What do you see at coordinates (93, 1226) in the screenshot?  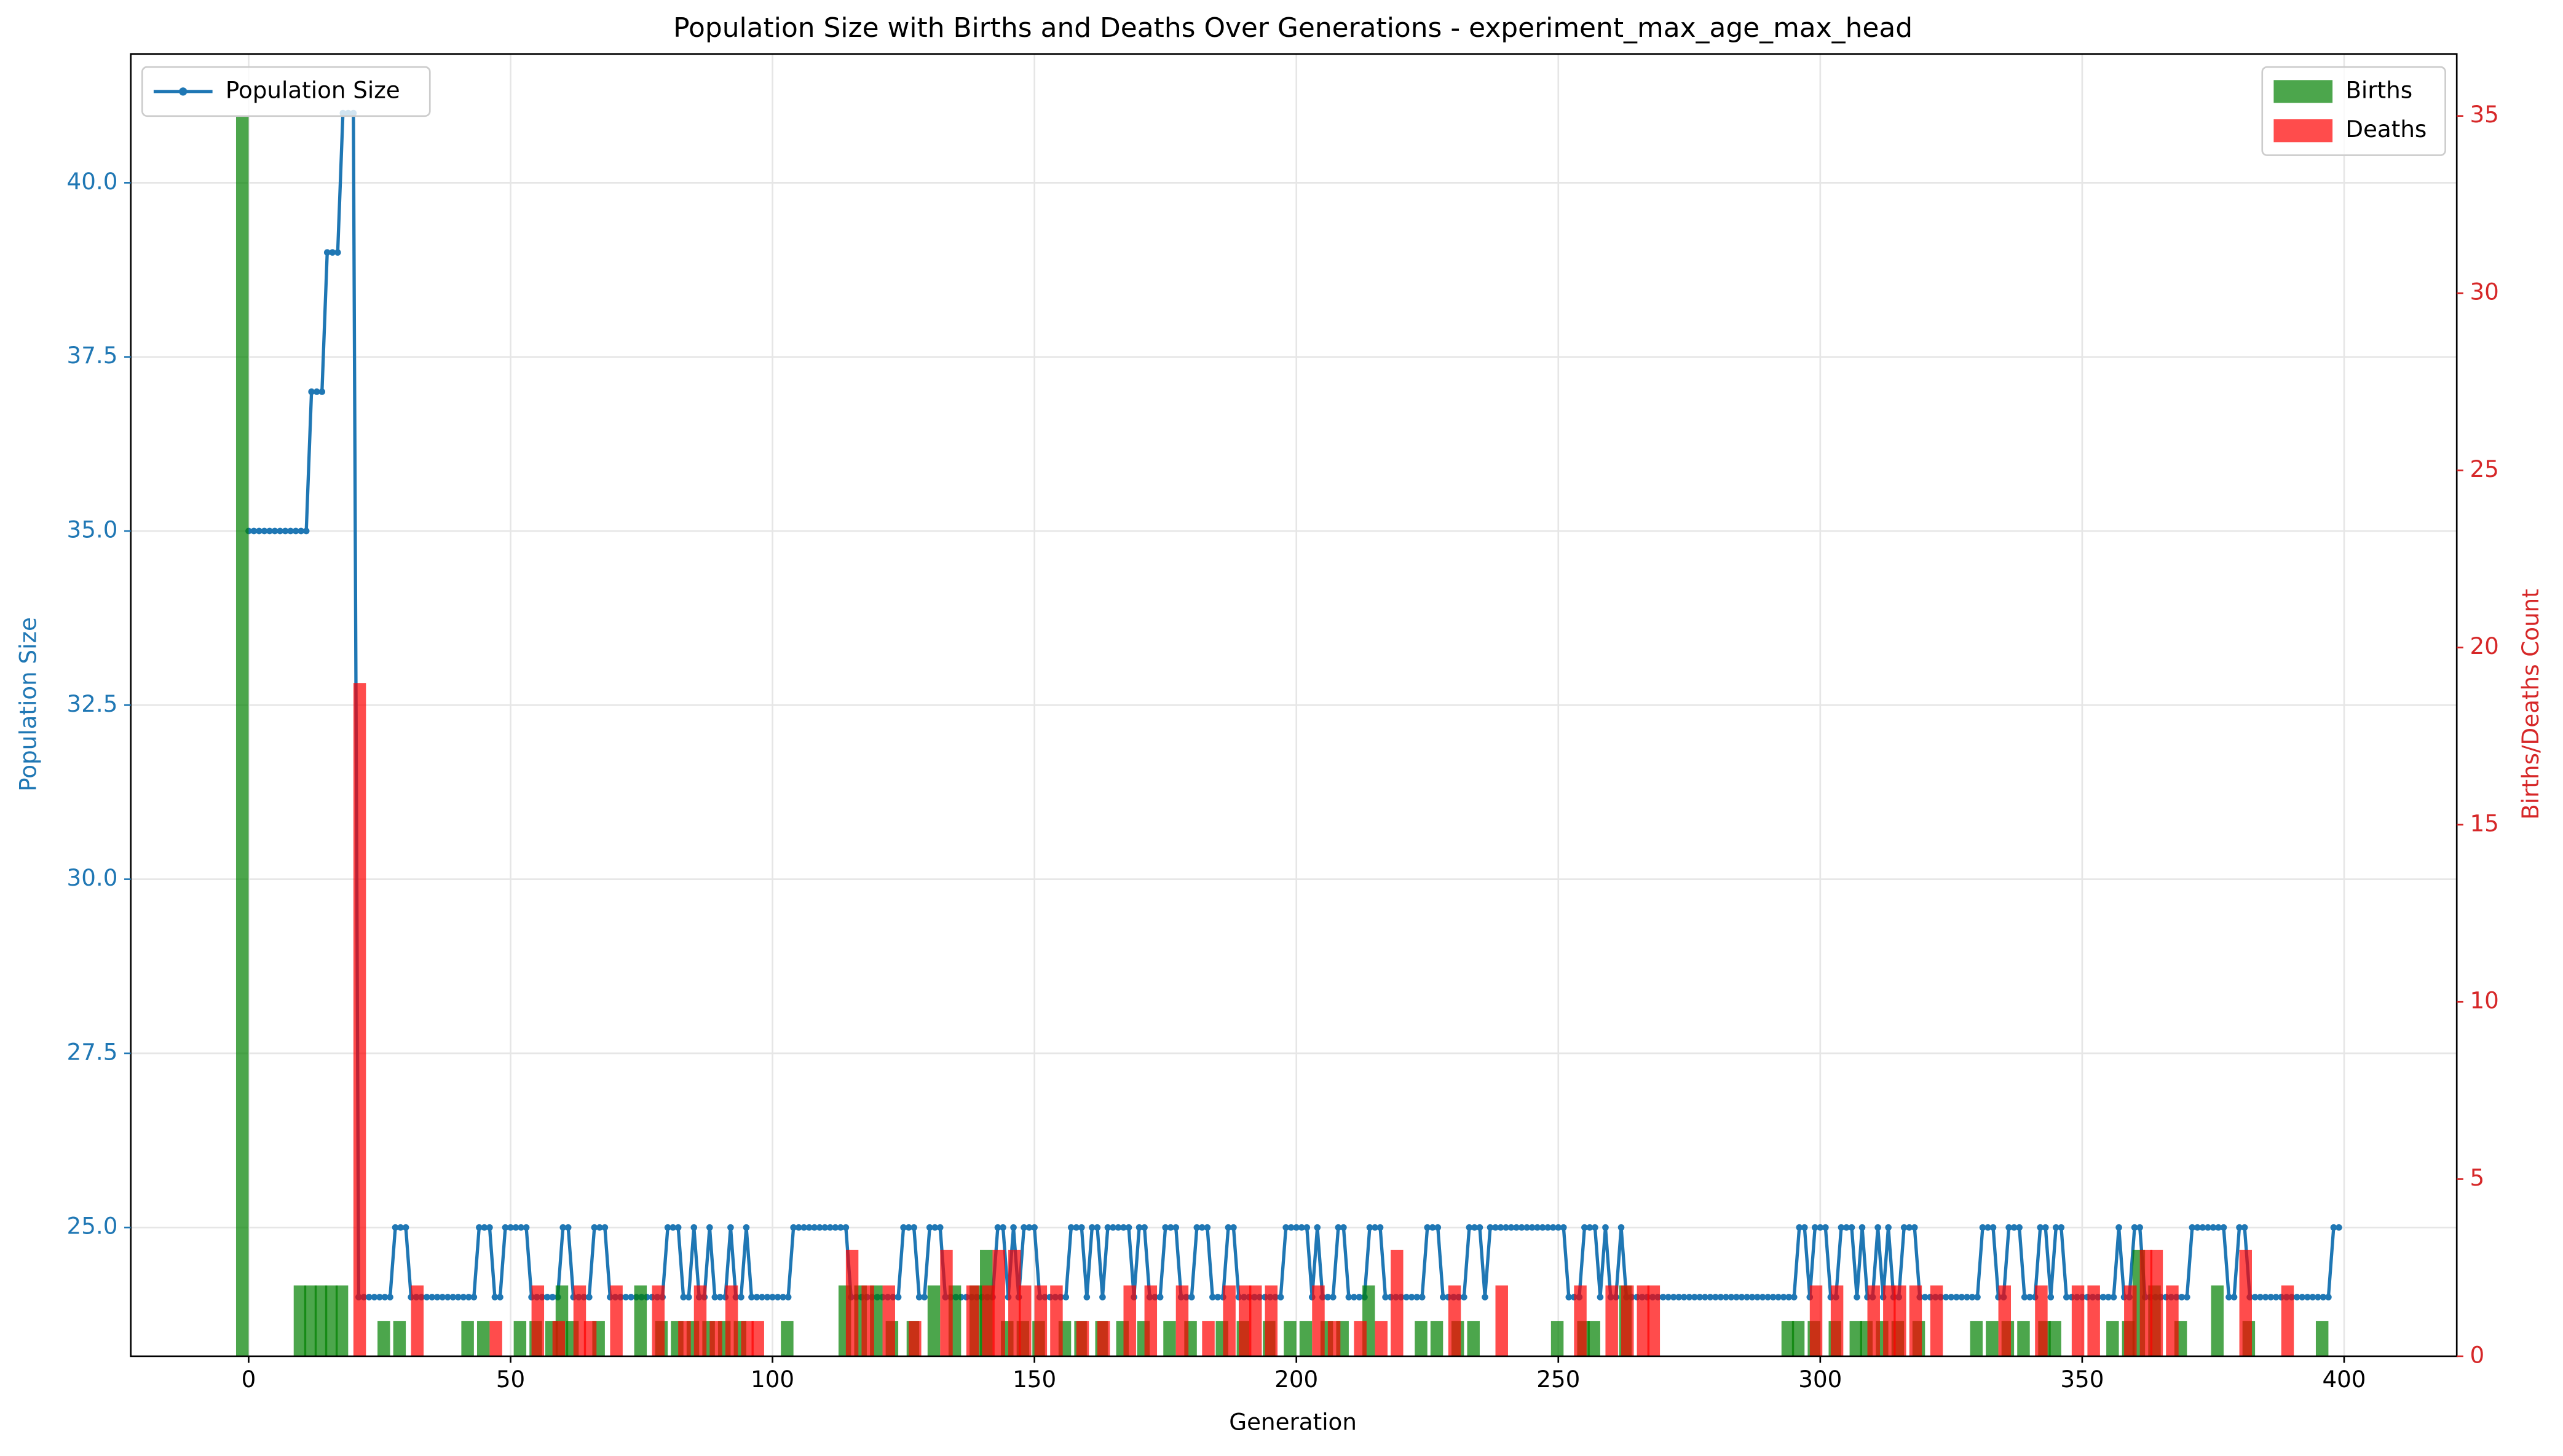 I see `y-tick-label: 25.0` at bounding box center [93, 1226].